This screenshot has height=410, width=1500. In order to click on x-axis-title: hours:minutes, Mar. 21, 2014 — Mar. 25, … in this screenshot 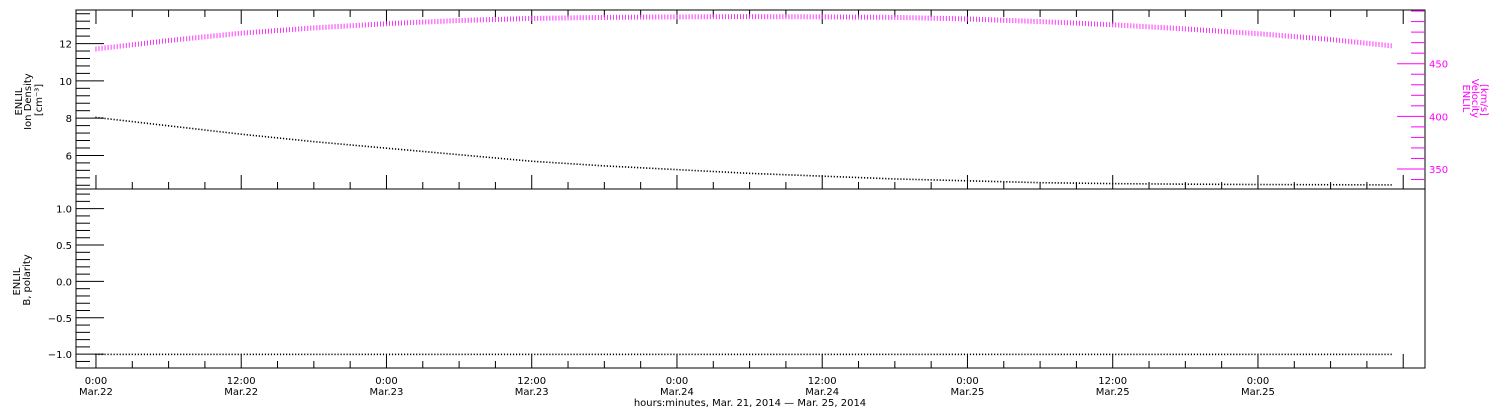, I will do `click(750, 403)`.